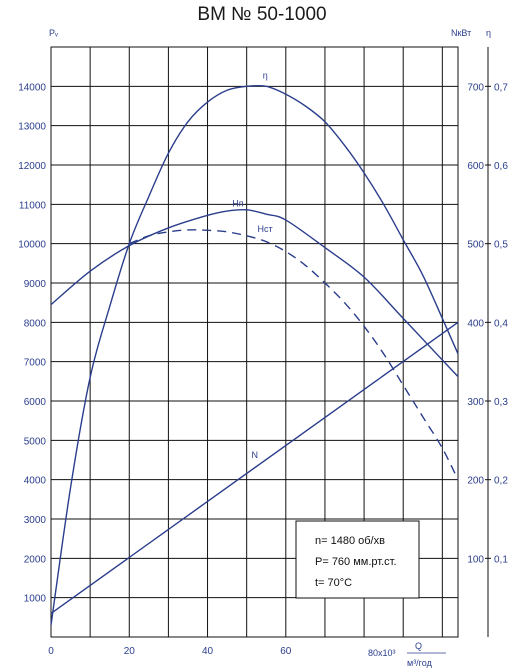 Image resolution: width=527 pixels, height=672 pixels. I want to click on y-left-tick-label: 13000, so click(32, 127).